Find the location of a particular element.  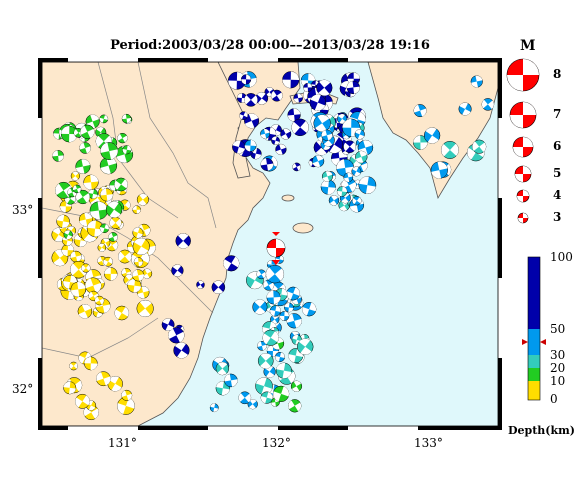

depth-label: 20 is located at coordinates (558, 368).